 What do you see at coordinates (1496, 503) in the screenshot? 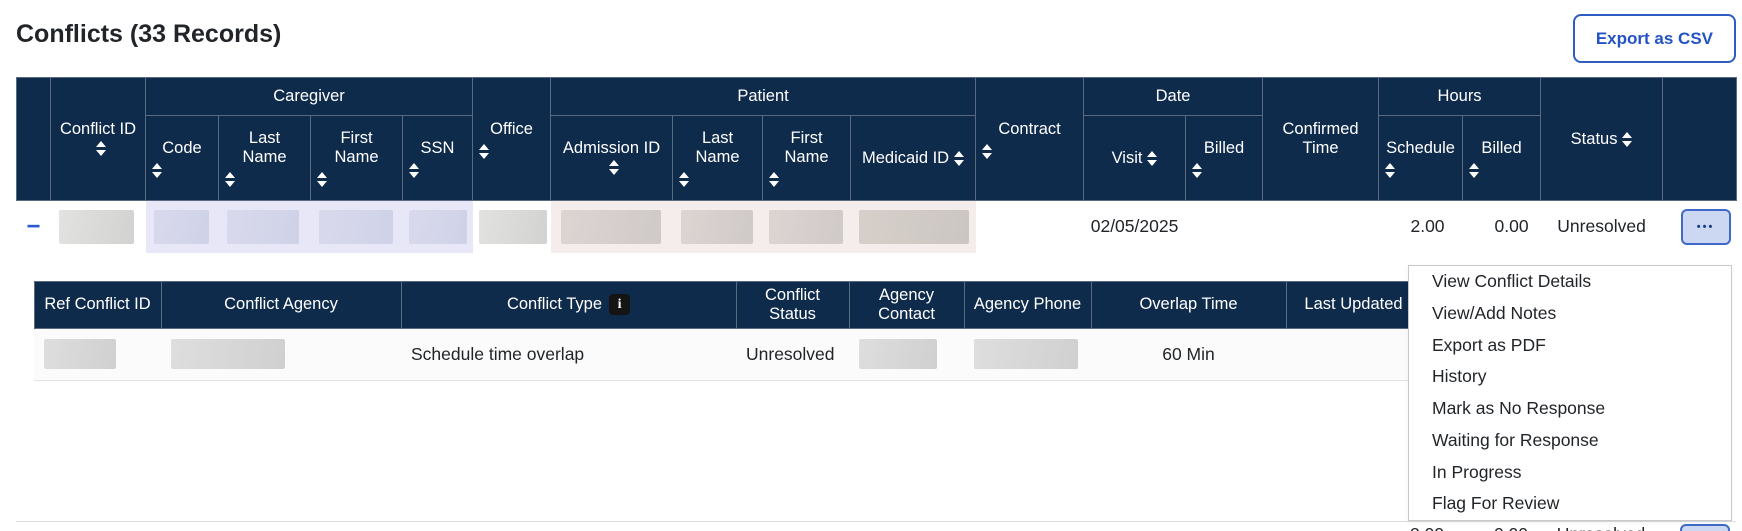
I see `menu-item-flag-for-review: Flag For Review` at bounding box center [1496, 503].